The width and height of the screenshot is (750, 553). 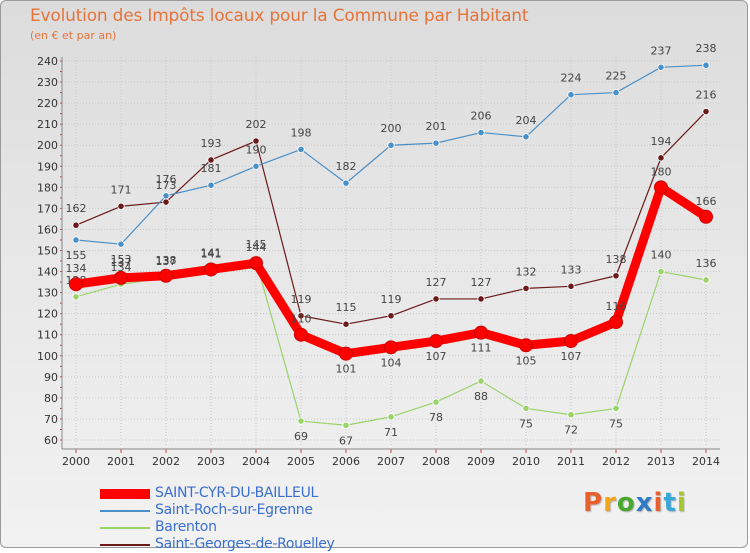 I want to click on data-label-saint-roch-sur-egrenne: 182, so click(x=346, y=166).